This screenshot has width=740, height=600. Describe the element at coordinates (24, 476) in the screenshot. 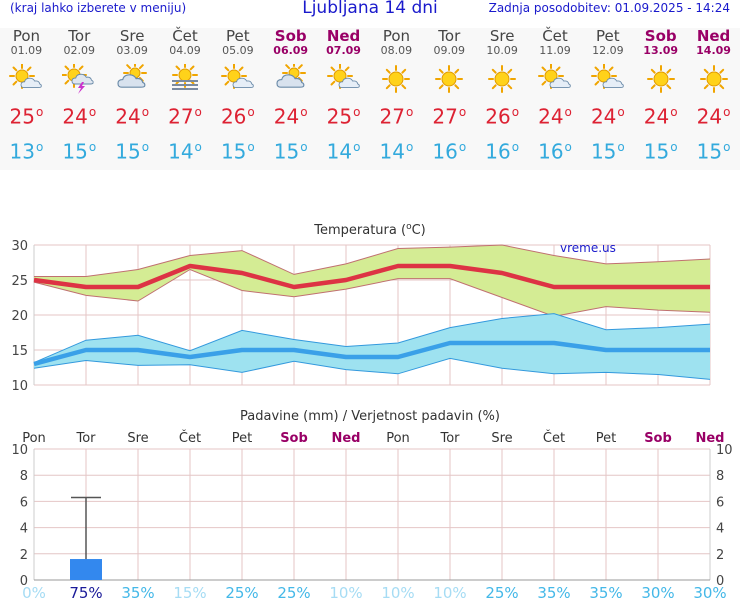

I see `y-tick-label-left: 8` at that location.